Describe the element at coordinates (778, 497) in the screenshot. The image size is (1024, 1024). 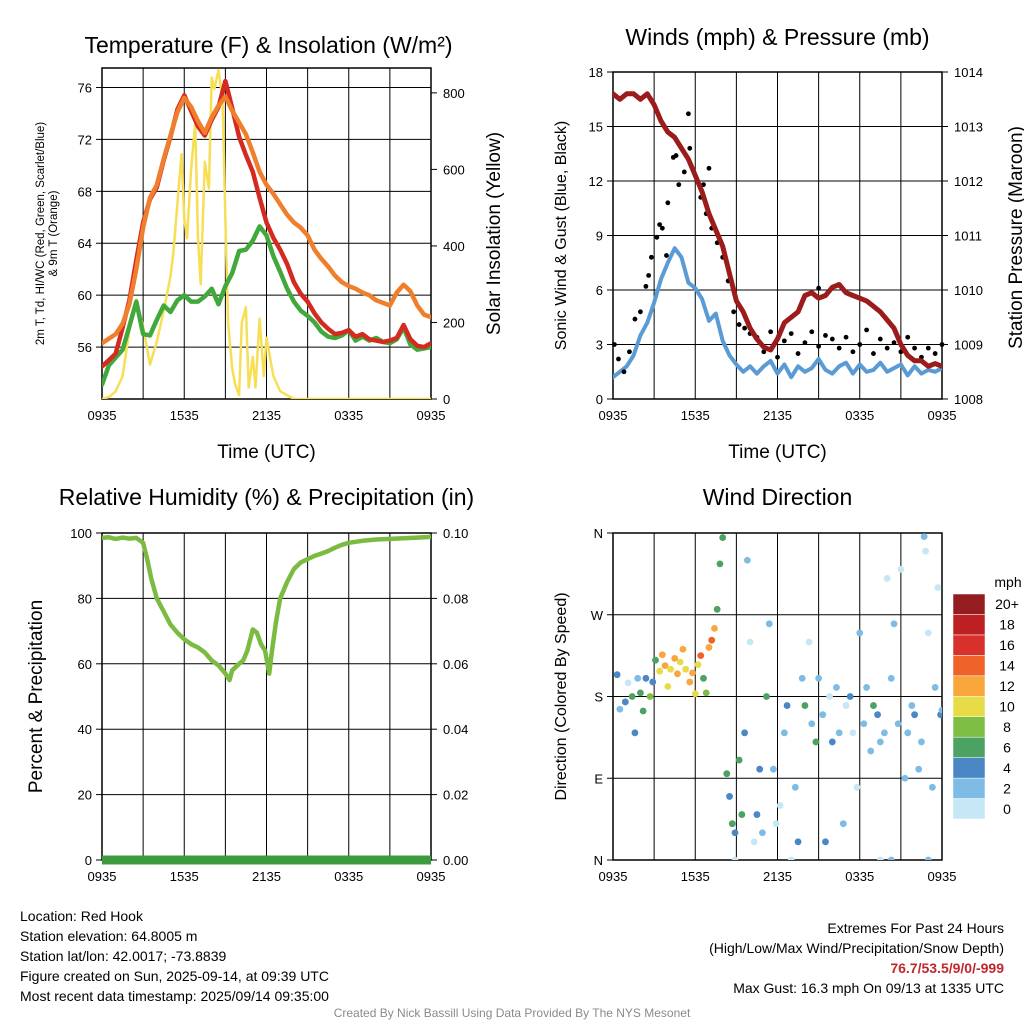
I see `dir-title: Wind Direction` at that location.